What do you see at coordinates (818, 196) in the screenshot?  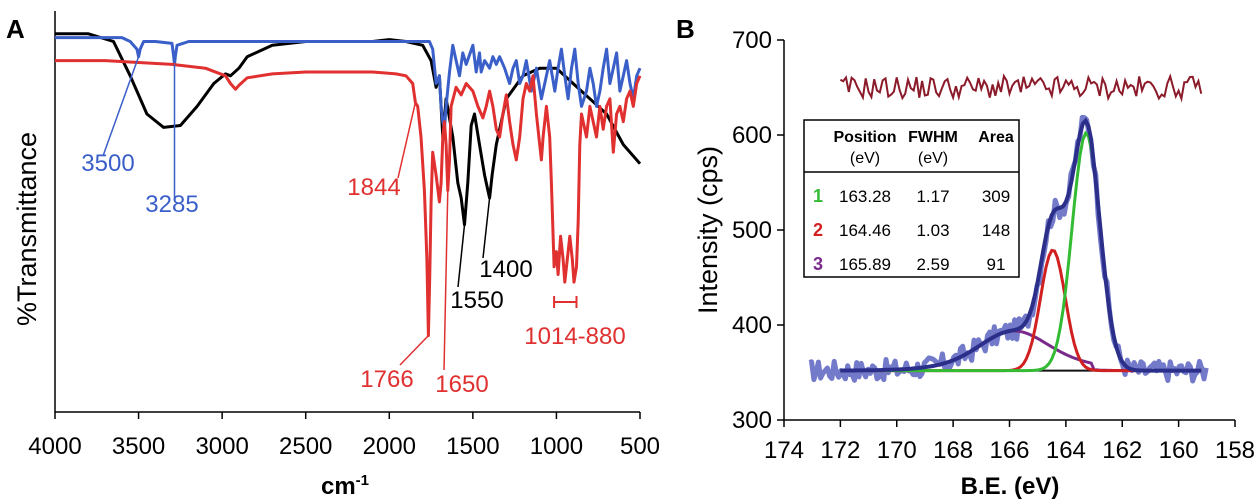 I see `fit-table-row-id: 1` at bounding box center [818, 196].